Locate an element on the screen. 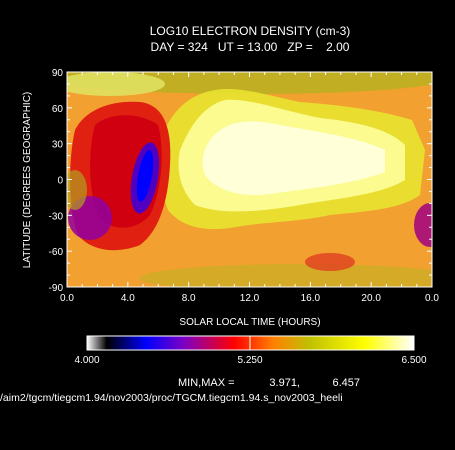 The image size is (455, 450). chart-subtitle: DAY = 324 UT = 13.00 ZP = 2.00 is located at coordinates (250, 47).